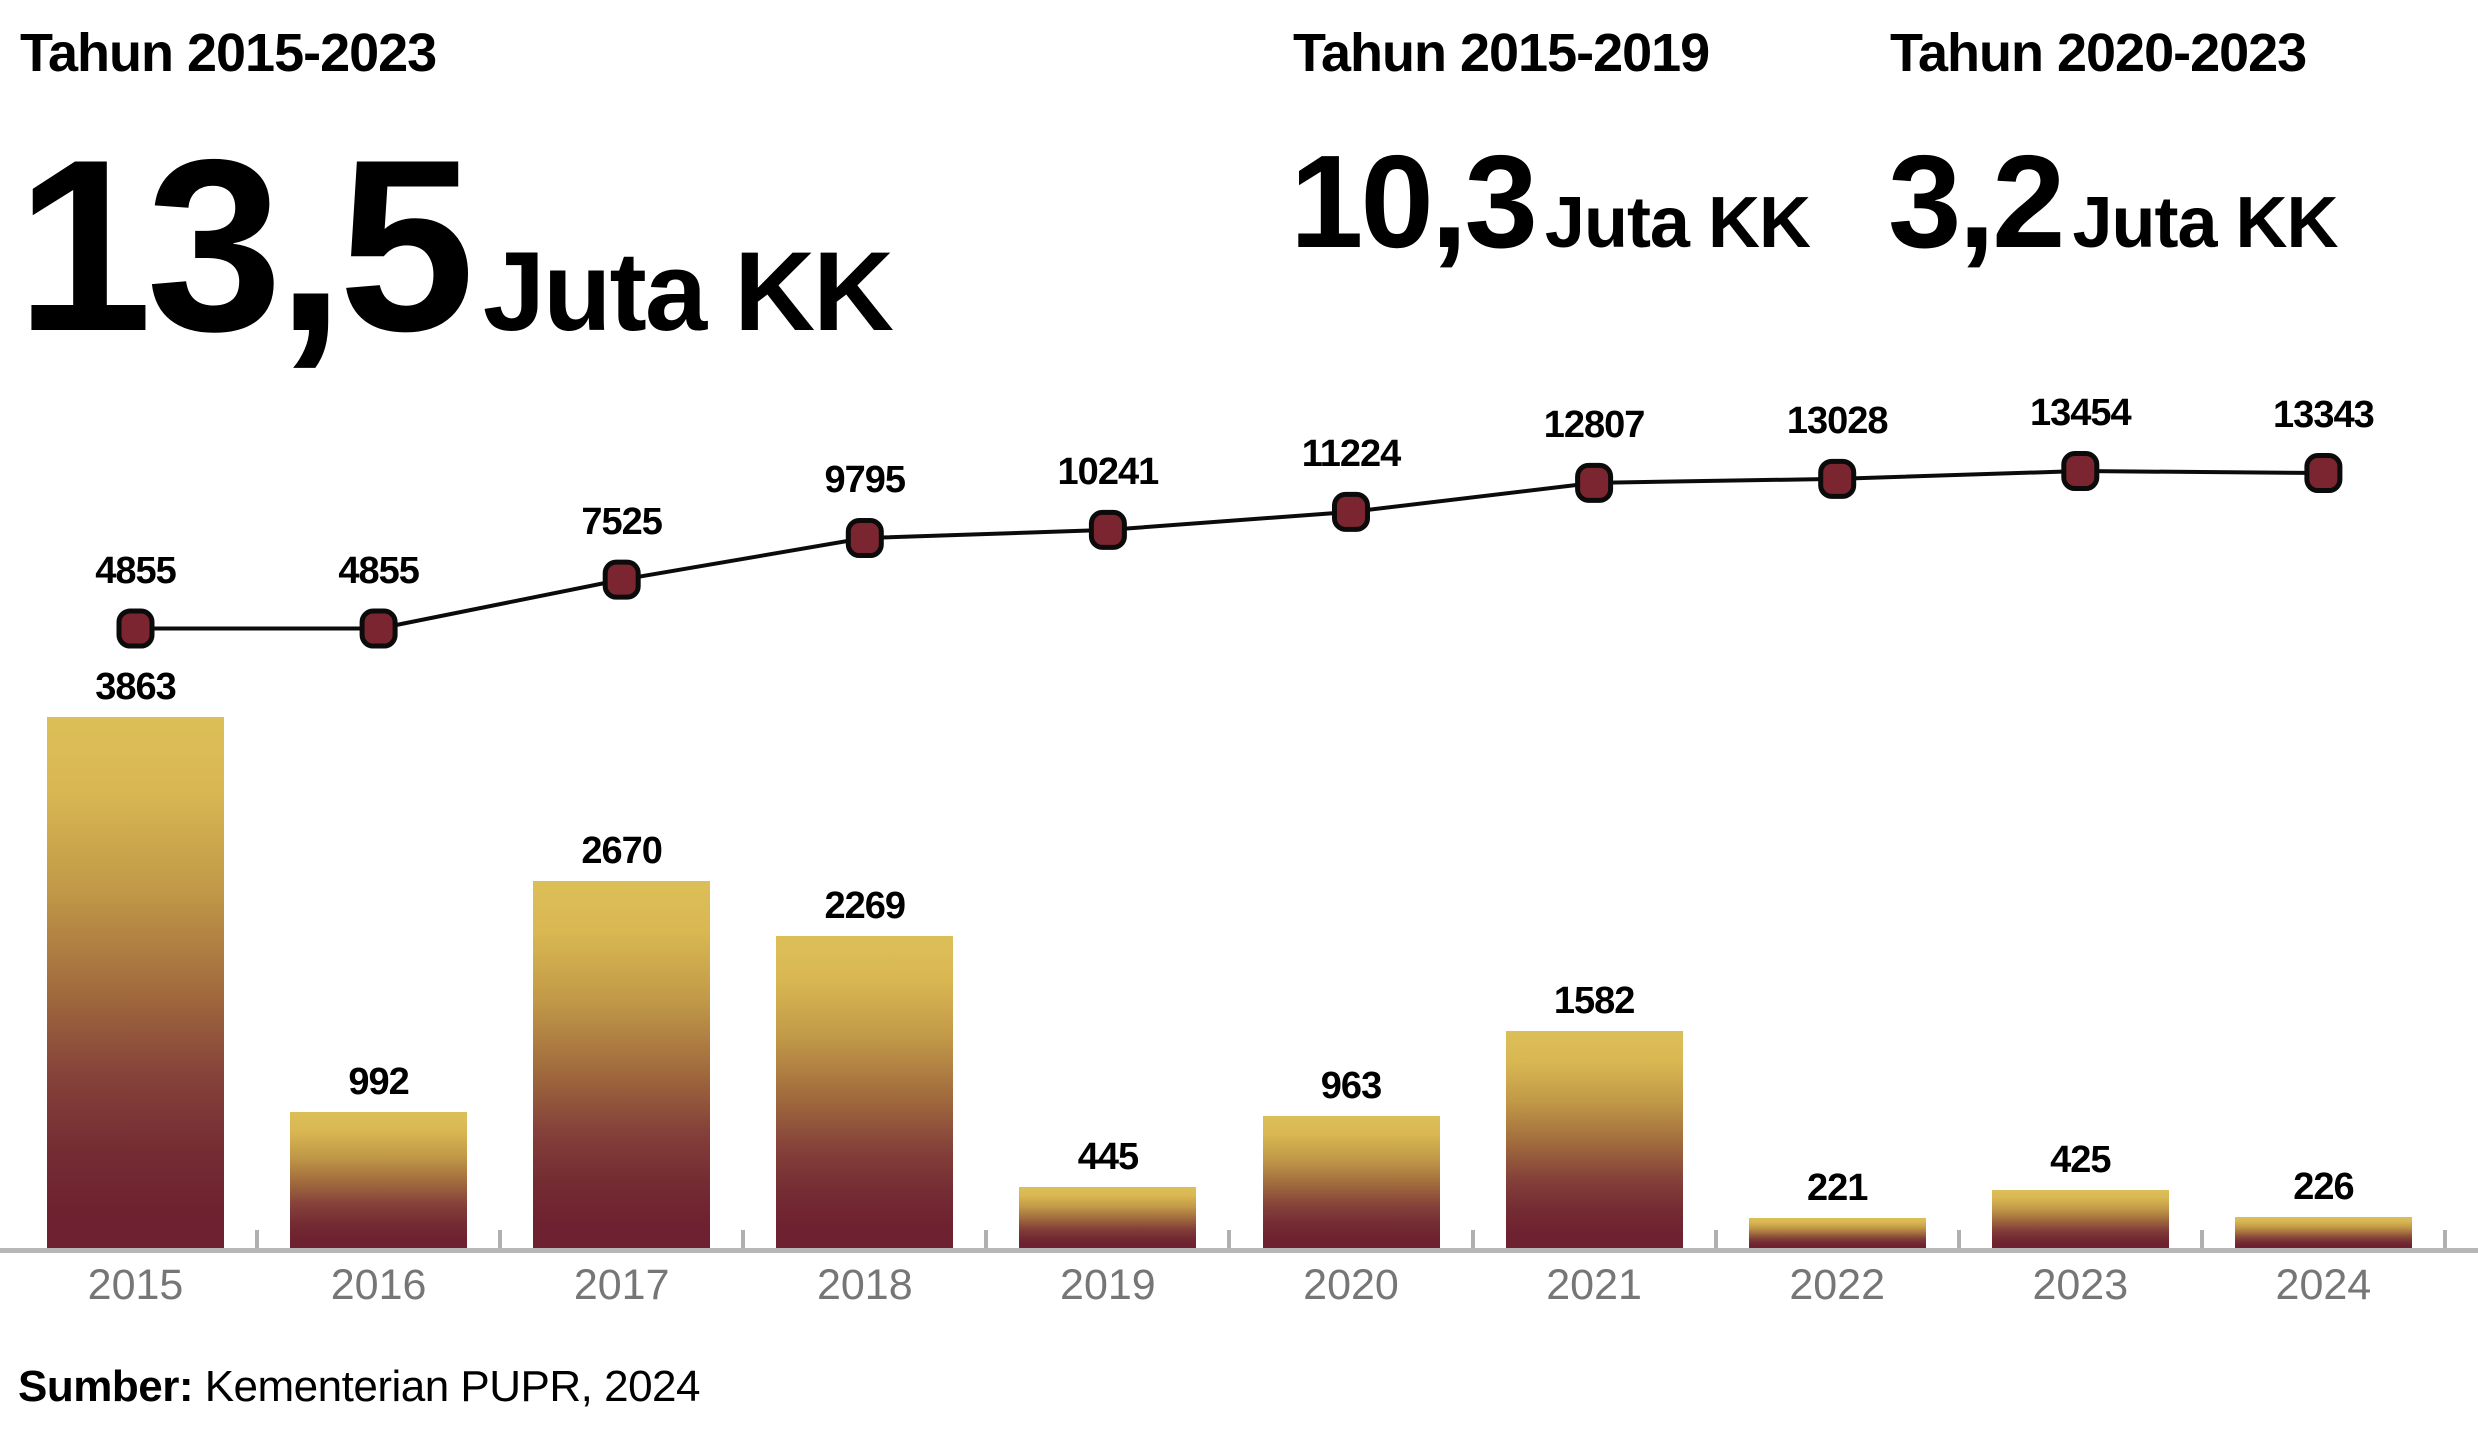 Image resolution: width=2478 pixels, height=1446 pixels. I want to click on bar-2015, so click(135, 982).